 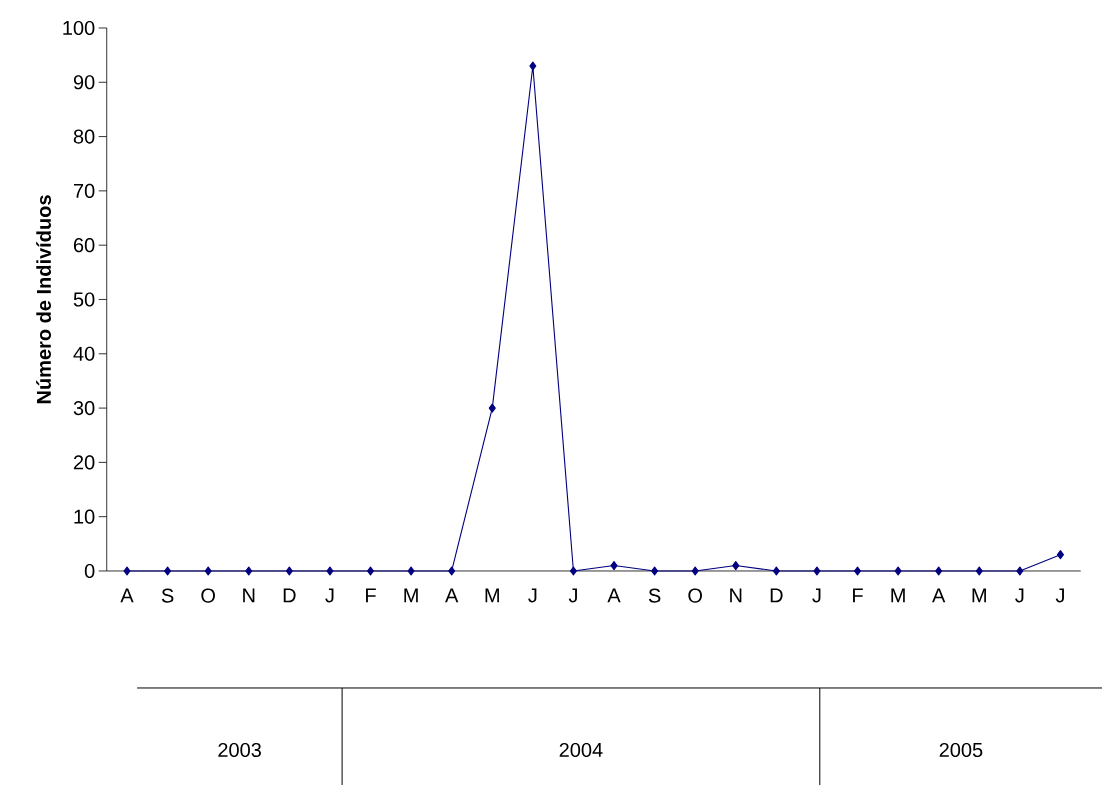 I want to click on y-tick-label: 80, so click(x=84, y=136).